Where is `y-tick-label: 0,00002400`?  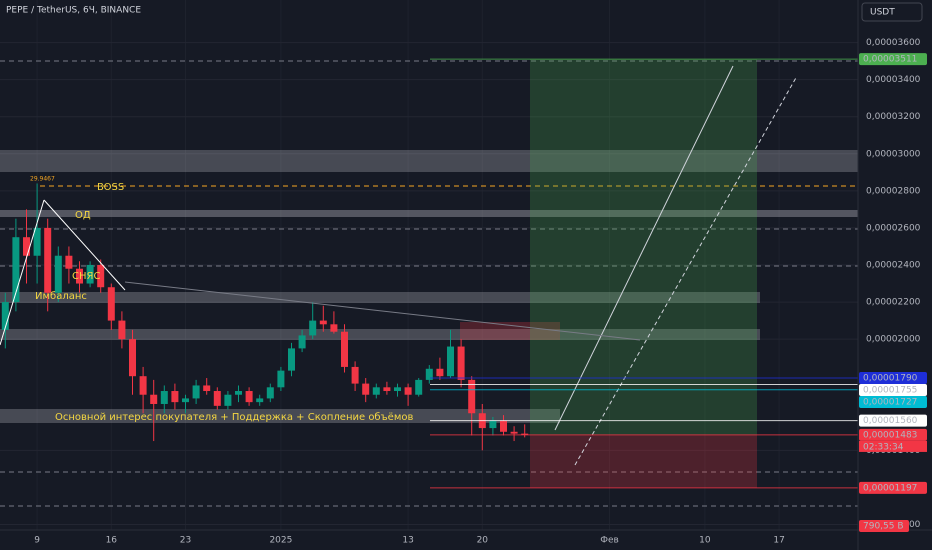
y-tick-label: 0,00002400 is located at coordinates (893, 266).